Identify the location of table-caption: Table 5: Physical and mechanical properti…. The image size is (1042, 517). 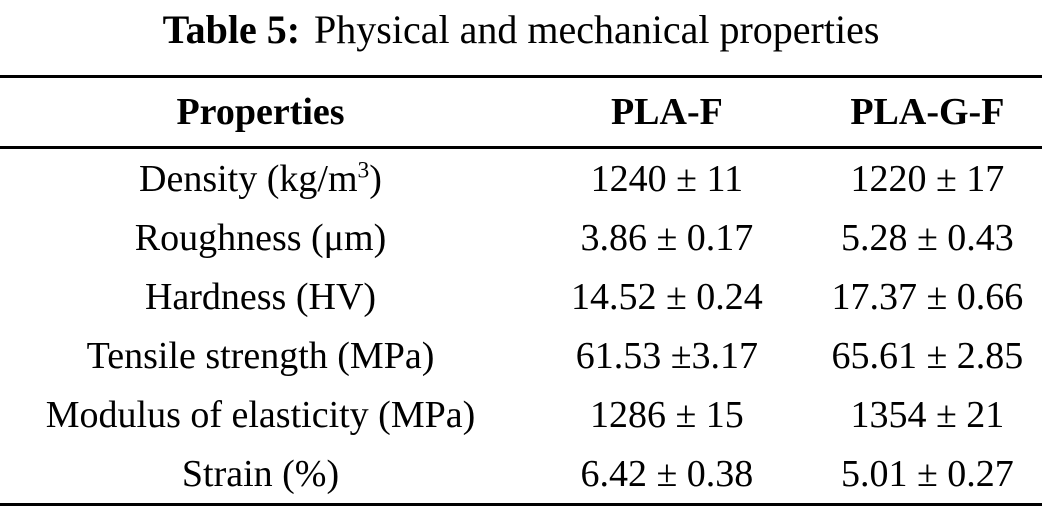
(521, 27).